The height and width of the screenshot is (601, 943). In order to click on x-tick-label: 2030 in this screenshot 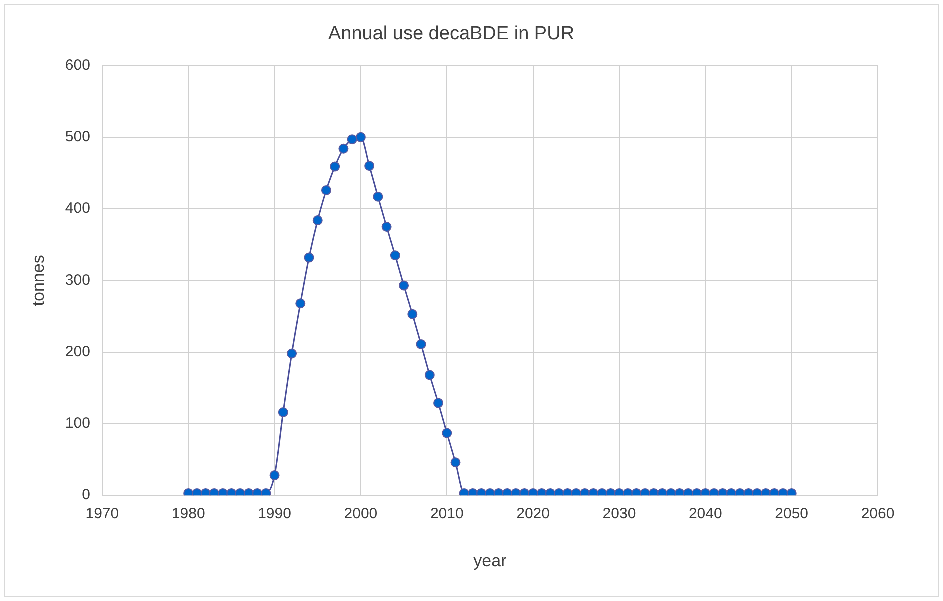, I will do `click(619, 514)`.